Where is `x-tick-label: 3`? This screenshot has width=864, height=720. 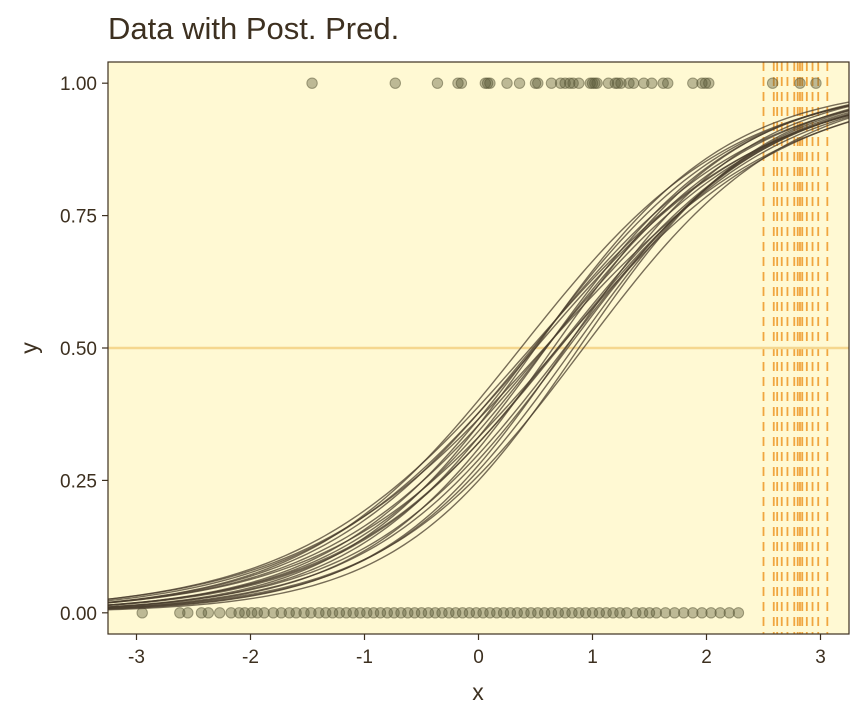 x-tick-label: 3 is located at coordinates (820, 657).